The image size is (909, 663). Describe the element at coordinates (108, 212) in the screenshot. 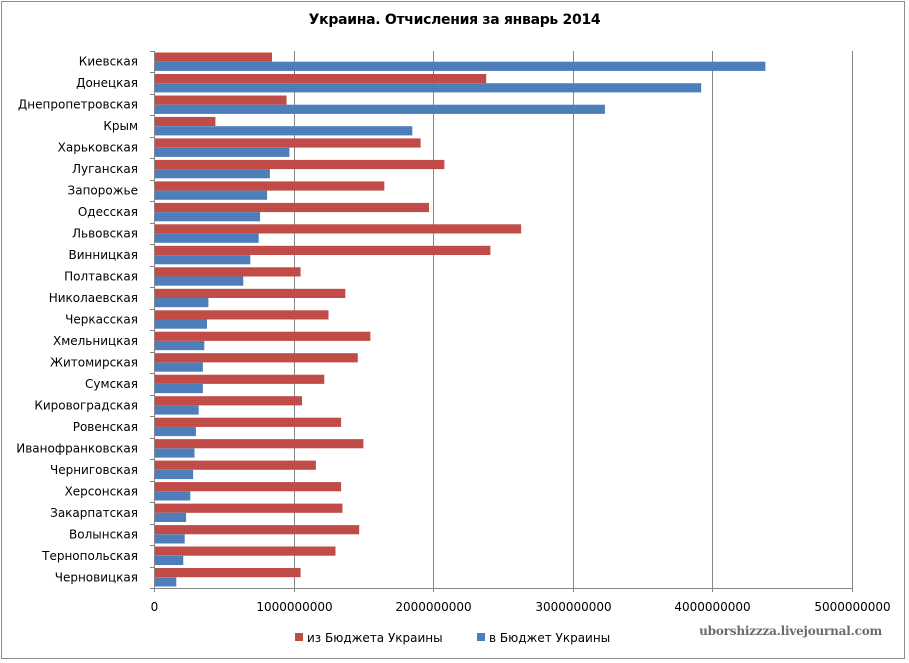

I see `category-label: Одесская` at that location.